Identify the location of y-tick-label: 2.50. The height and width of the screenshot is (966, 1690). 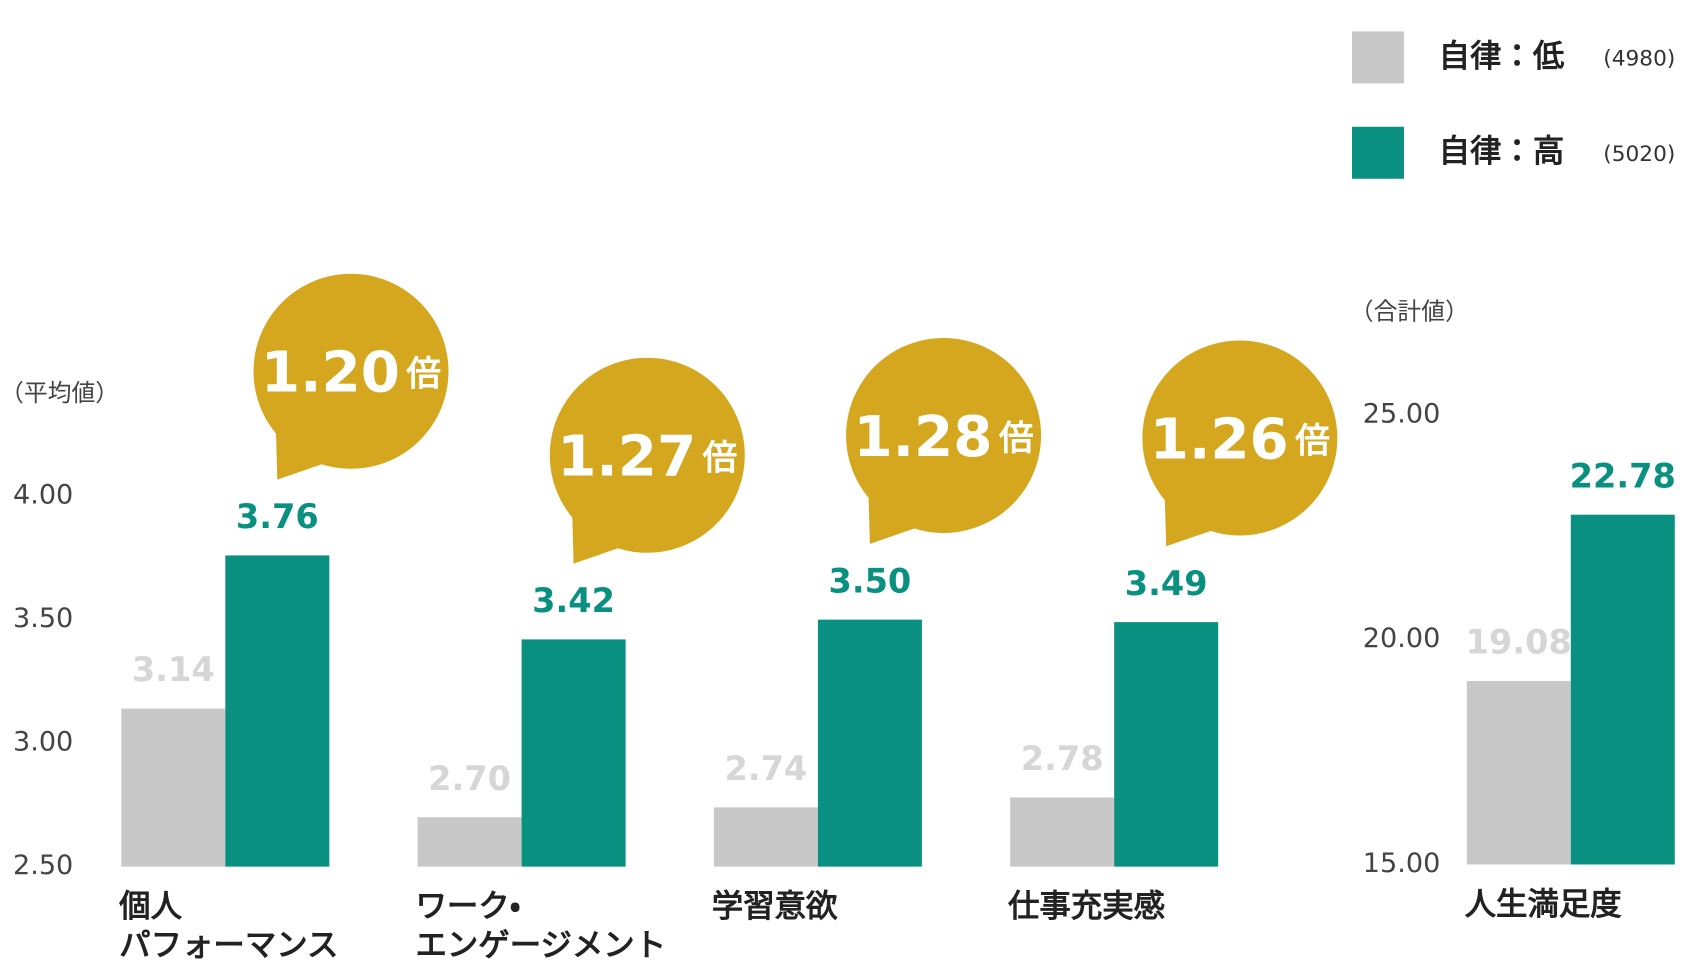
(43, 865).